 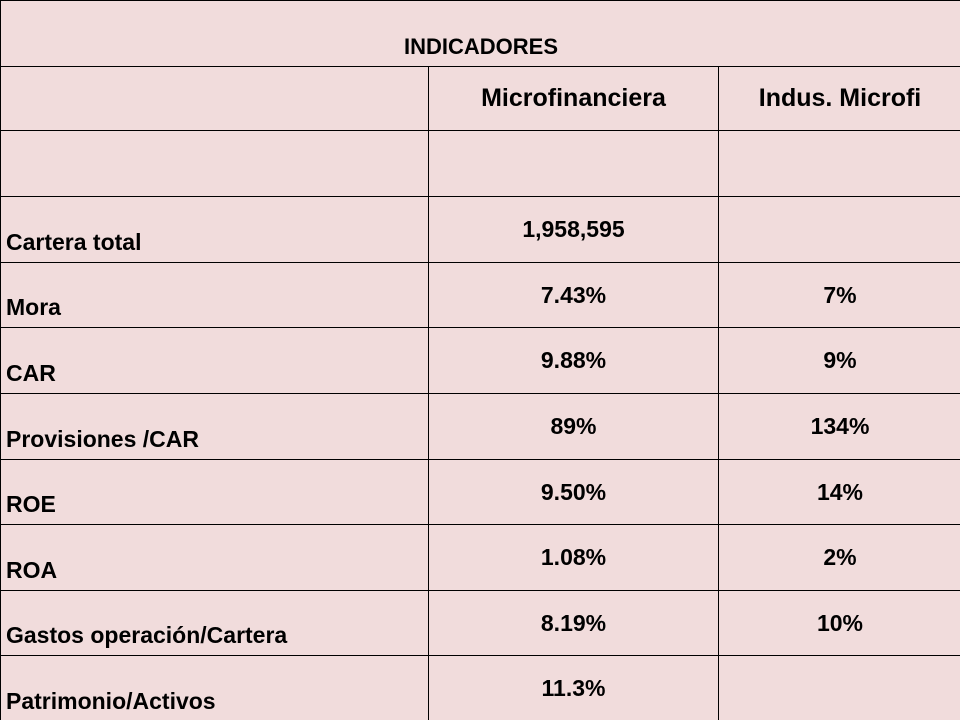 What do you see at coordinates (573, 295) in the screenshot?
I see `cell: 7.43%` at bounding box center [573, 295].